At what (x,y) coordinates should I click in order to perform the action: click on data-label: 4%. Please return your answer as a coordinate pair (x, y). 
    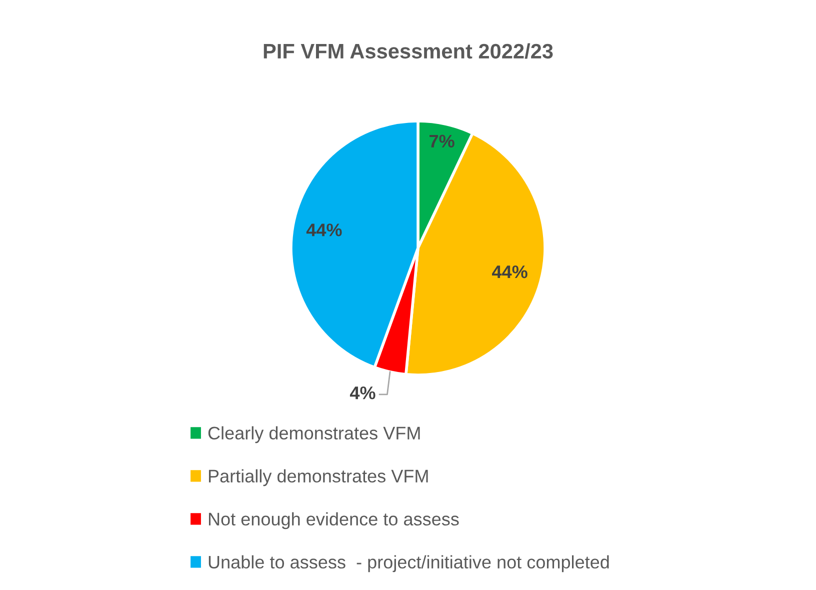
    Looking at the image, I should click on (363, 393).